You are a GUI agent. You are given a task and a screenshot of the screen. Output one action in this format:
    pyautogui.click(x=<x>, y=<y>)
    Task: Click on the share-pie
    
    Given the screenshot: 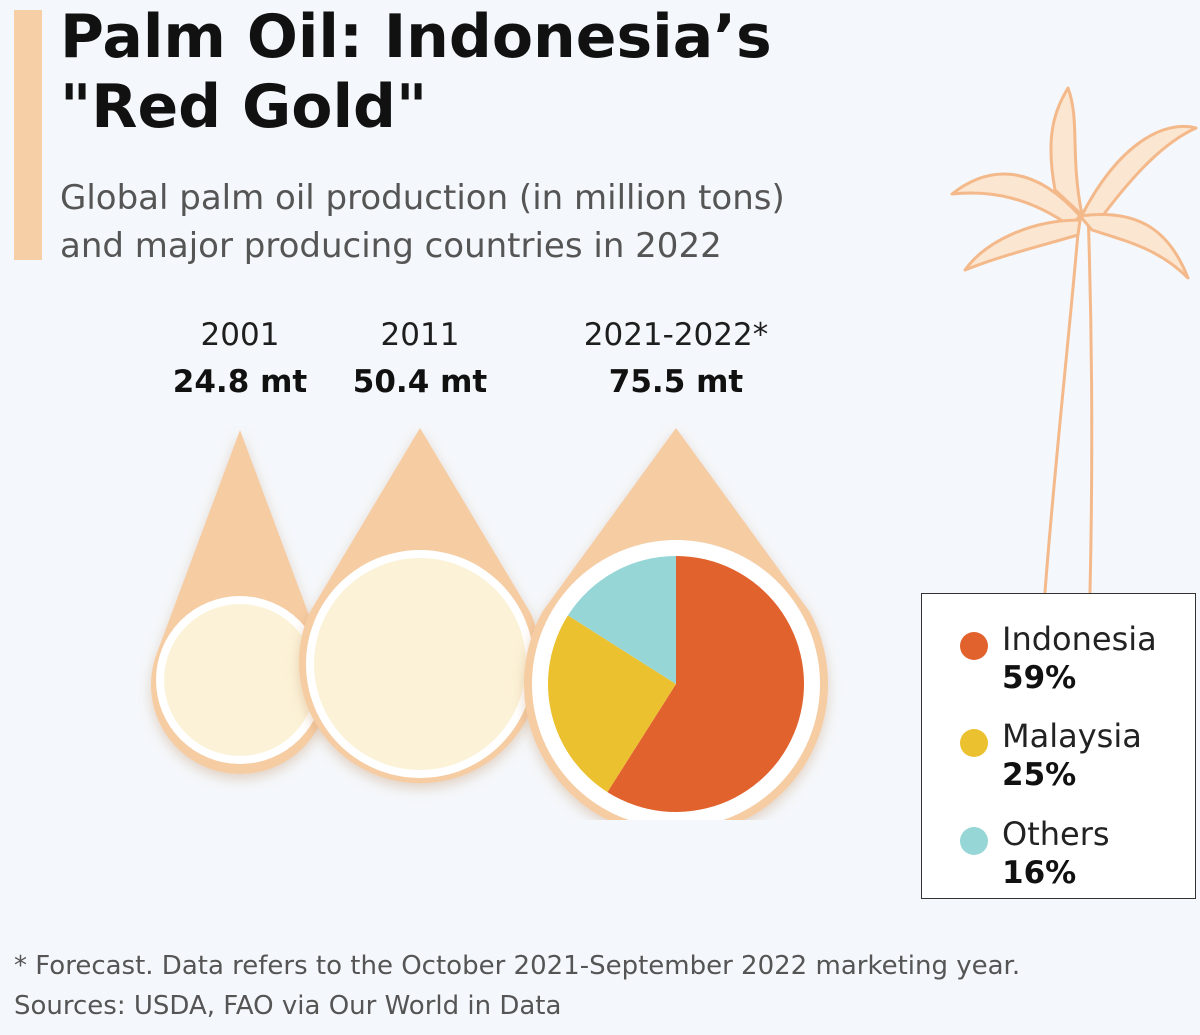 What is the action you would take?
    pyautogui.click(x=676, y=684)
    